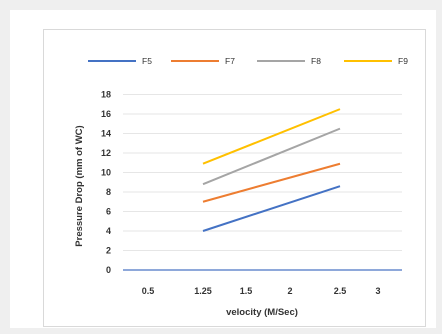 The width and height of the screenshot is (442, 334). Describe the element at coordinates (403, 61) in the screenshot. I see `legend-label-f9: F9` at that location.